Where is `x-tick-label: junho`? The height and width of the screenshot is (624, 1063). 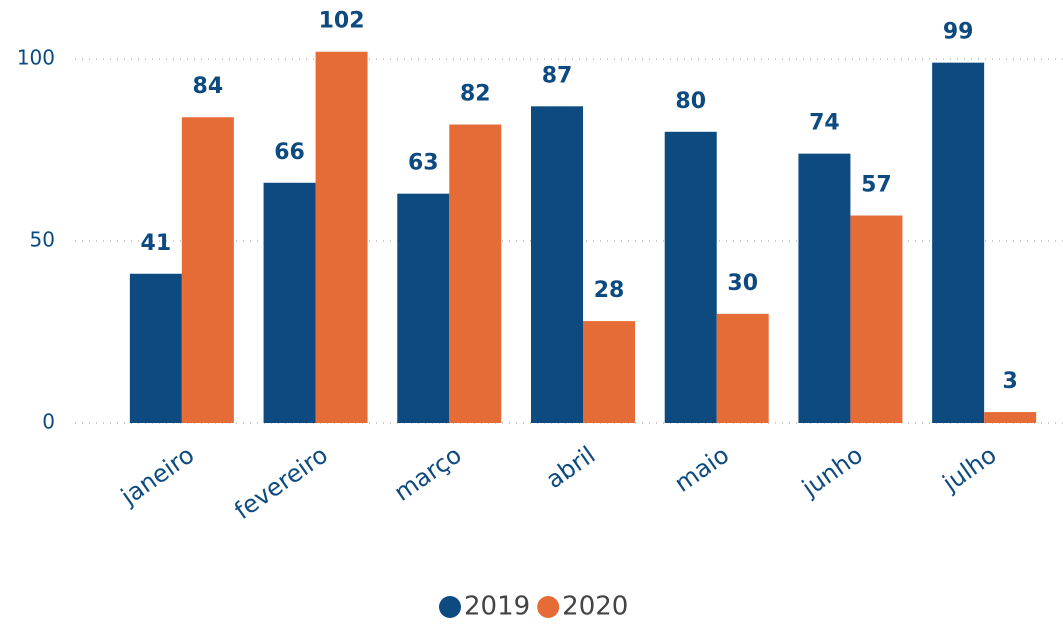 x-tick-label: junho is located at coordinates (832, 472).